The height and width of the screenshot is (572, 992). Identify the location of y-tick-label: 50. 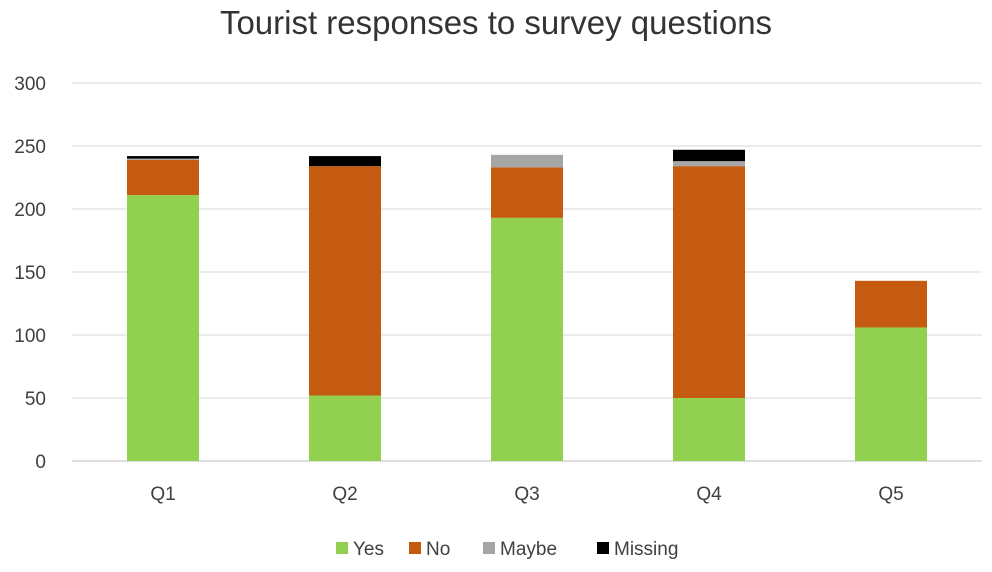
(35, 399).